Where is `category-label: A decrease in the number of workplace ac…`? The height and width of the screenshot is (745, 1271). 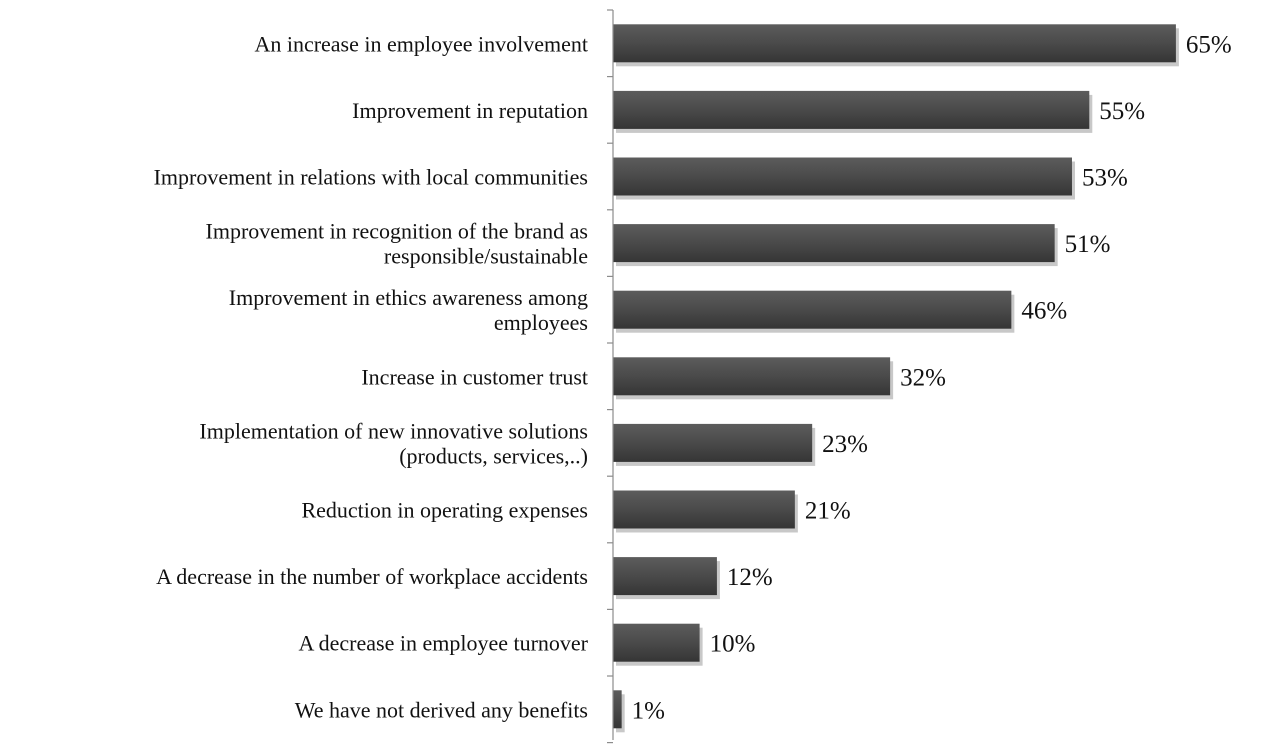
category-label: A decrease in the number of workplace ac… is located at coordinates (372, 576).